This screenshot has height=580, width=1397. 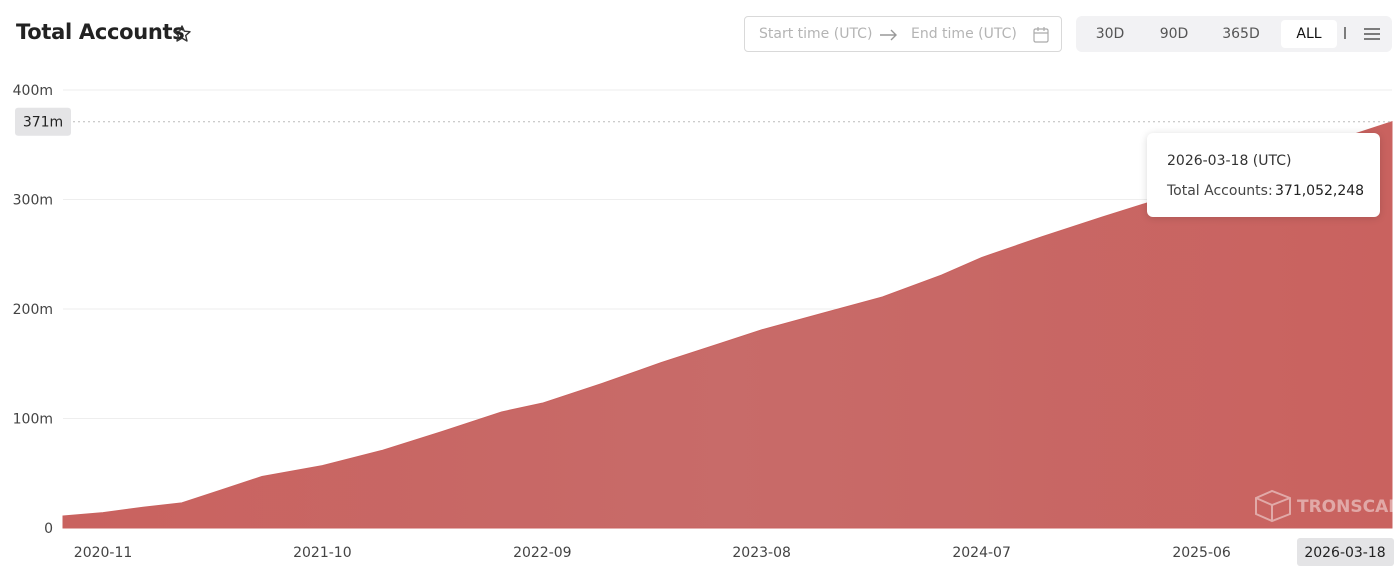 I want to click on x-tick-label: 2025-06, so click(x=1201, y=553).